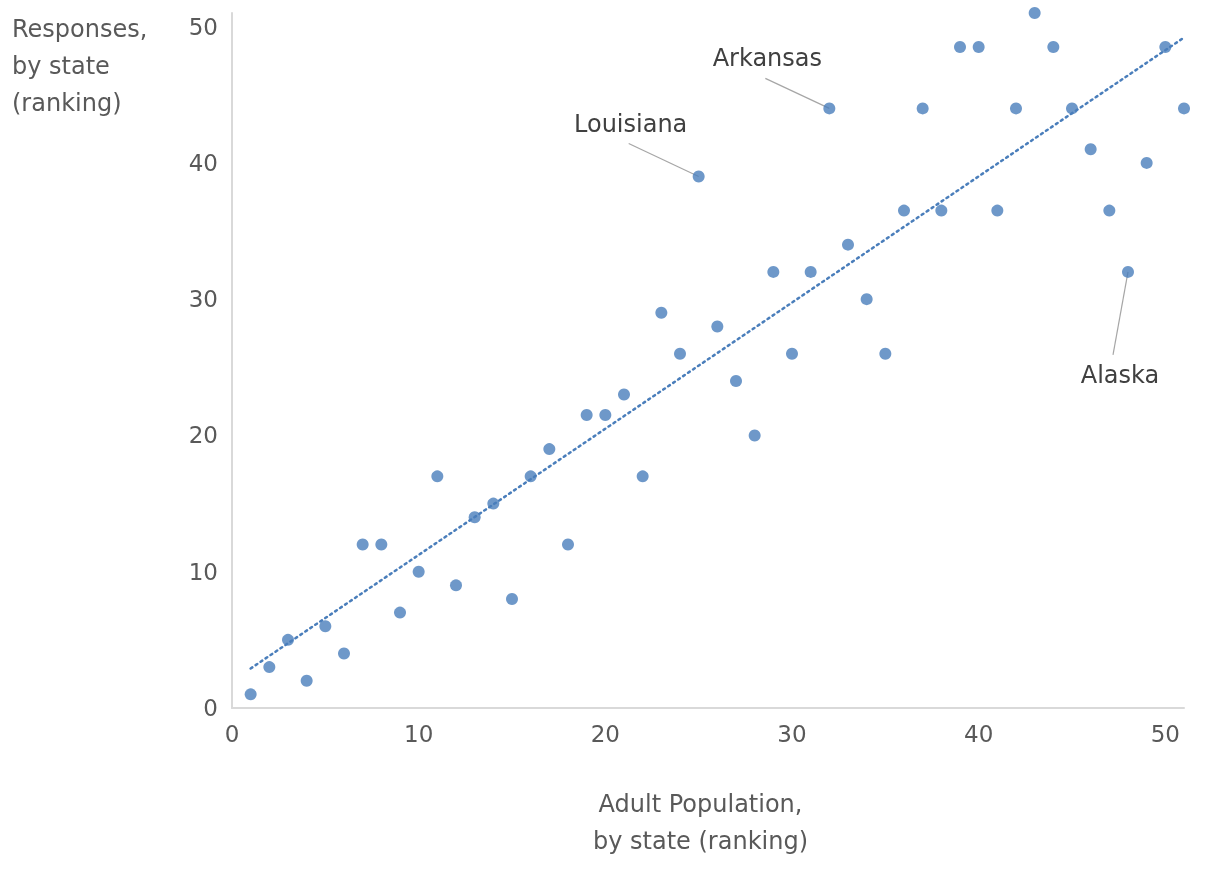 The height and width of the screenshot is (873, 1217). What do you see at coordinates (203, 162) in the screenshot?
I see `y-tick-label: 40` at bounding box center [203, 162].